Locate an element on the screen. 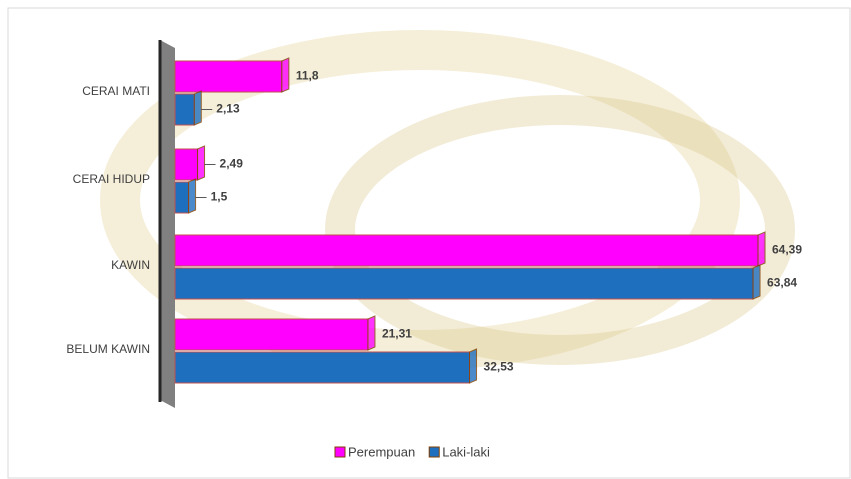  axis-wall is located at coordinates (167, 224).